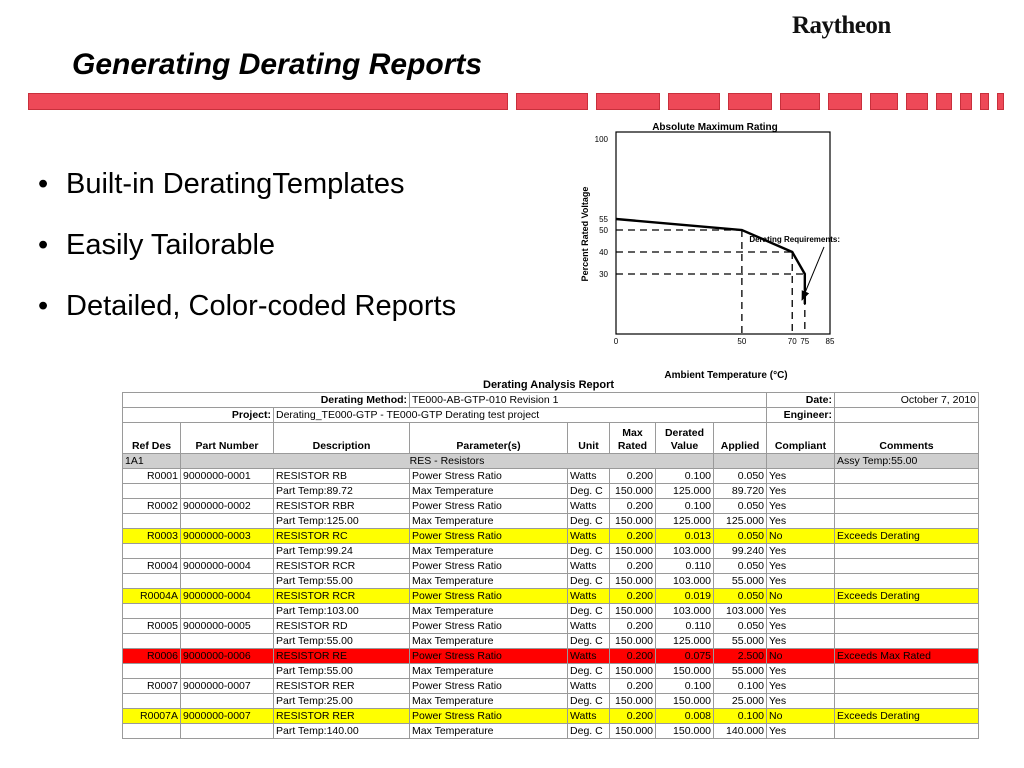 Image resolution: width=1024 pixels, height=768 pixels. Describe the element at coordinates (277, 64) in the screenshot. I see `slide-title: Generating Derating Reports` at that location.